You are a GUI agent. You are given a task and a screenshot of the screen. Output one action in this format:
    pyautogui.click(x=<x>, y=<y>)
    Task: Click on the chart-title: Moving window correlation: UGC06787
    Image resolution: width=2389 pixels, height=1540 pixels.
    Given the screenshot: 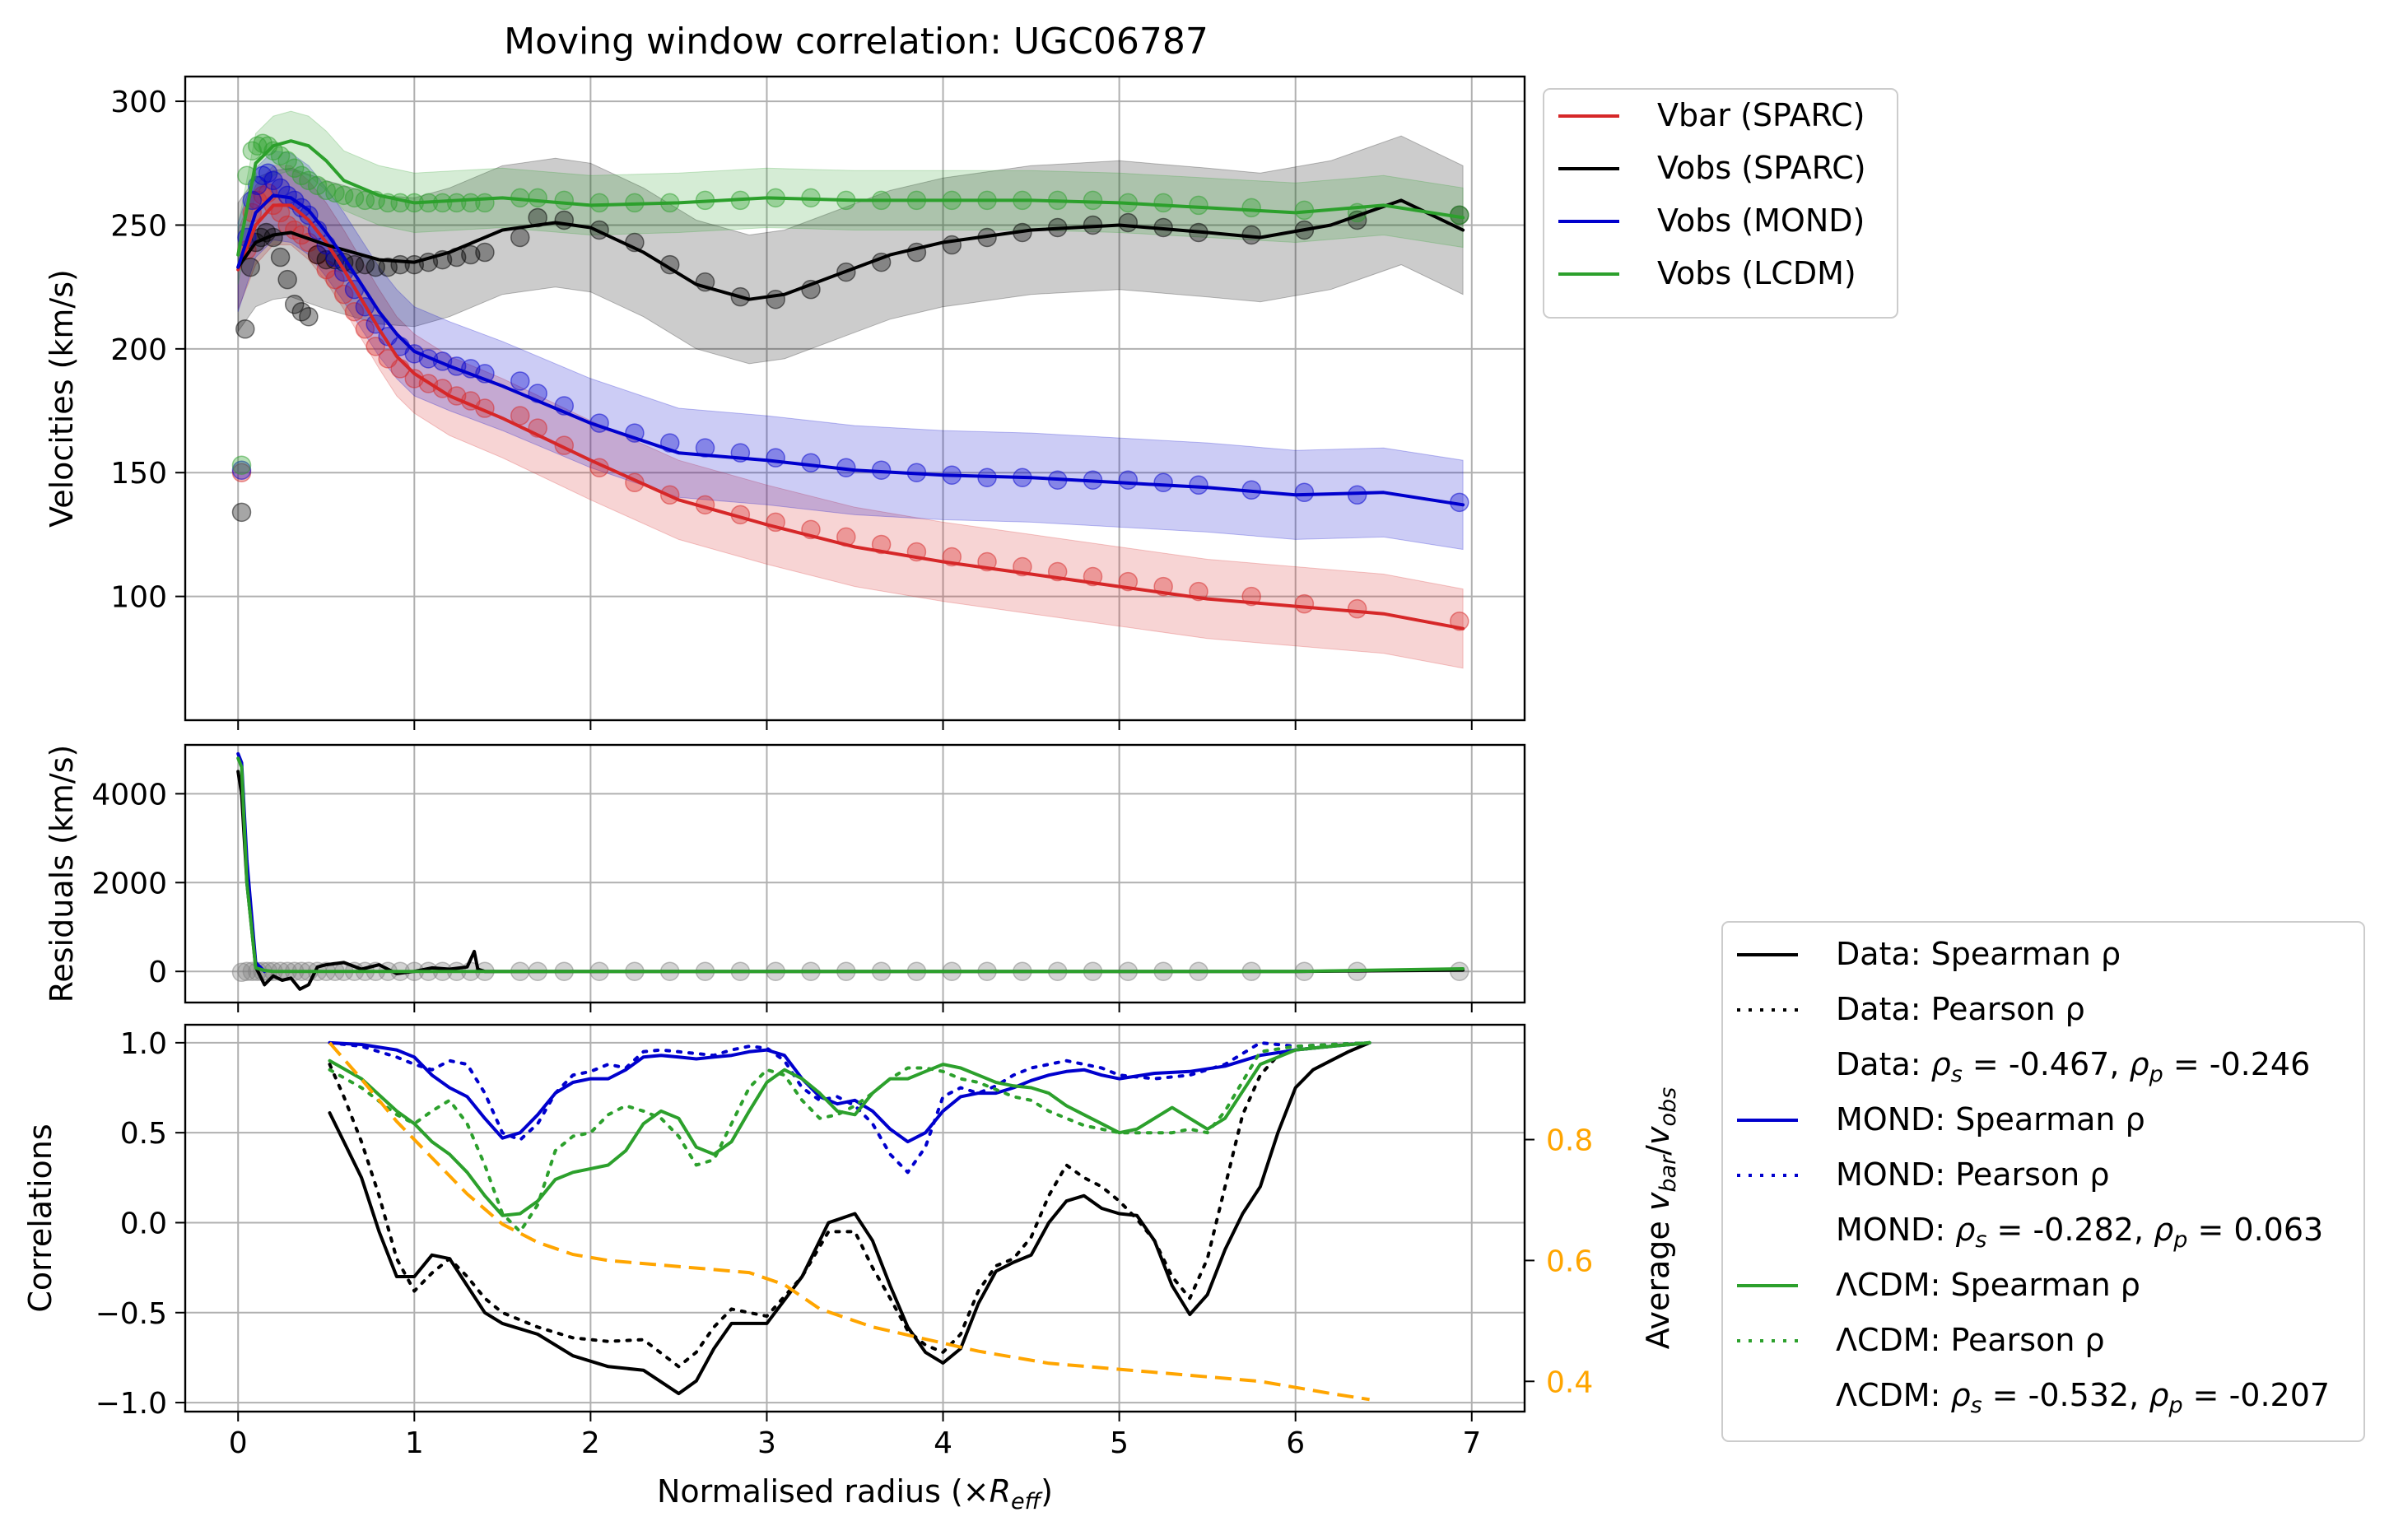 What is the action you would take?
    pyautogui.click(x=856, y=42)
    